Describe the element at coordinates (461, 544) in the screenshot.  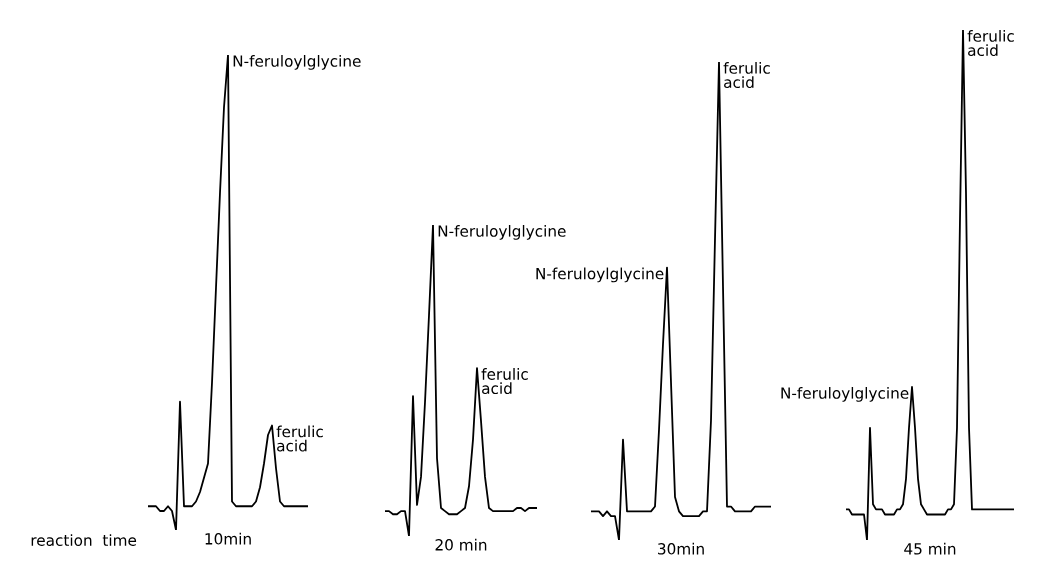
I see `x-axis-title: 20 min` at that location.